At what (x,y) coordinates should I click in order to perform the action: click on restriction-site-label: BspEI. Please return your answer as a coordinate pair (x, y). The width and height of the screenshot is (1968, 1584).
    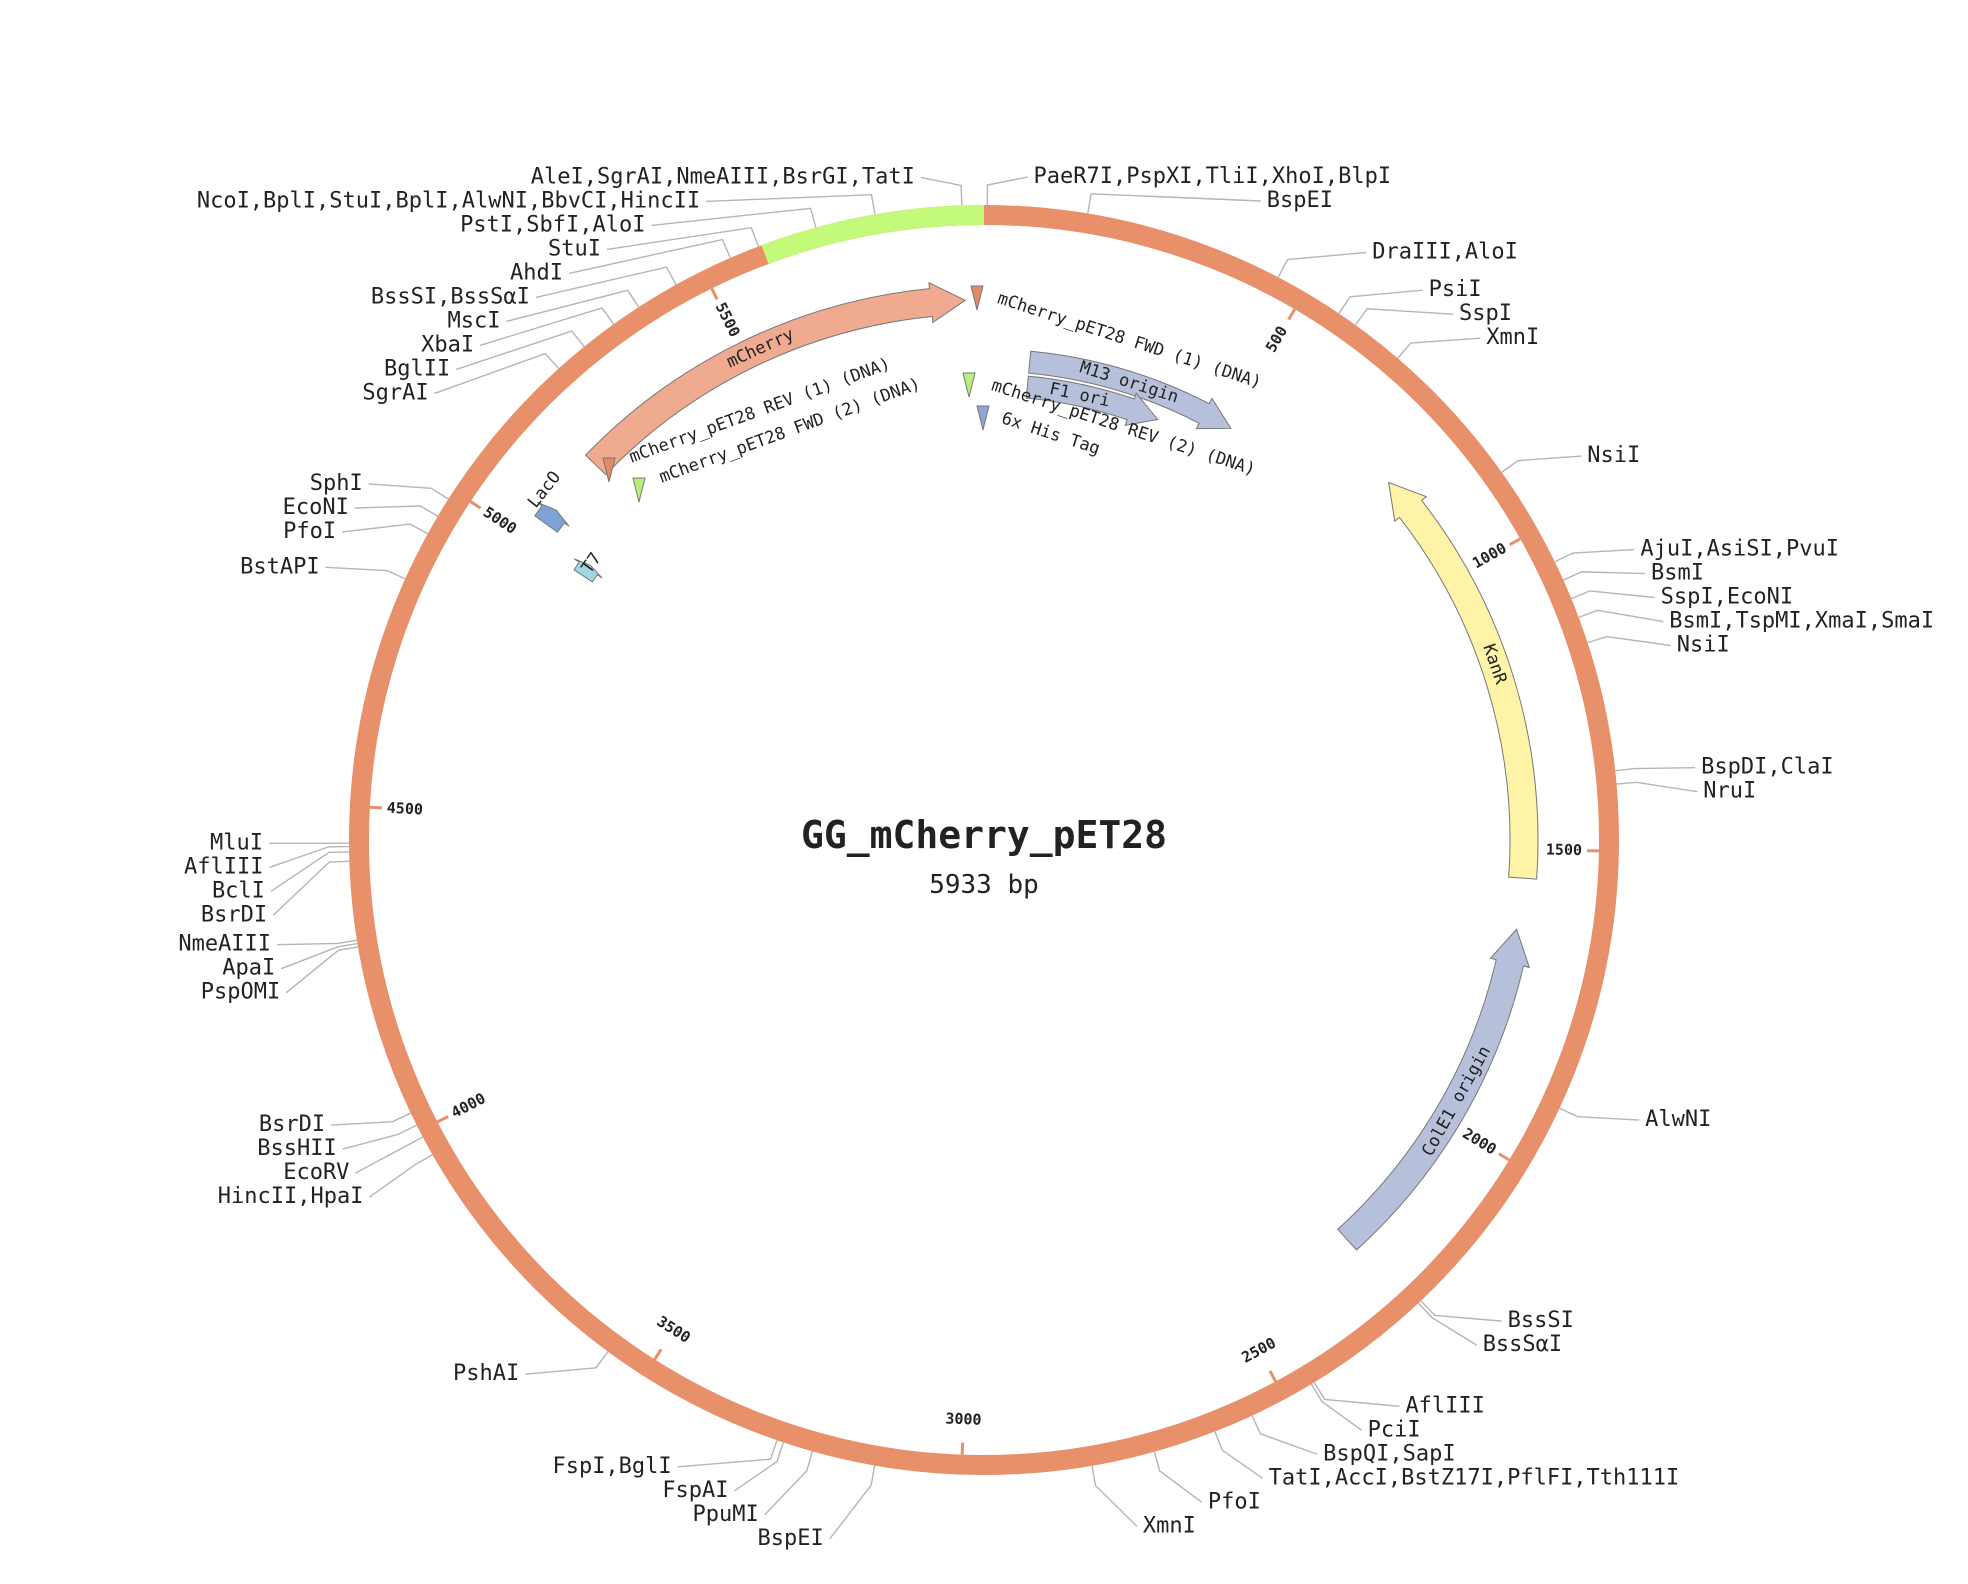
    Looking at the image, I should click on (791, 1538).